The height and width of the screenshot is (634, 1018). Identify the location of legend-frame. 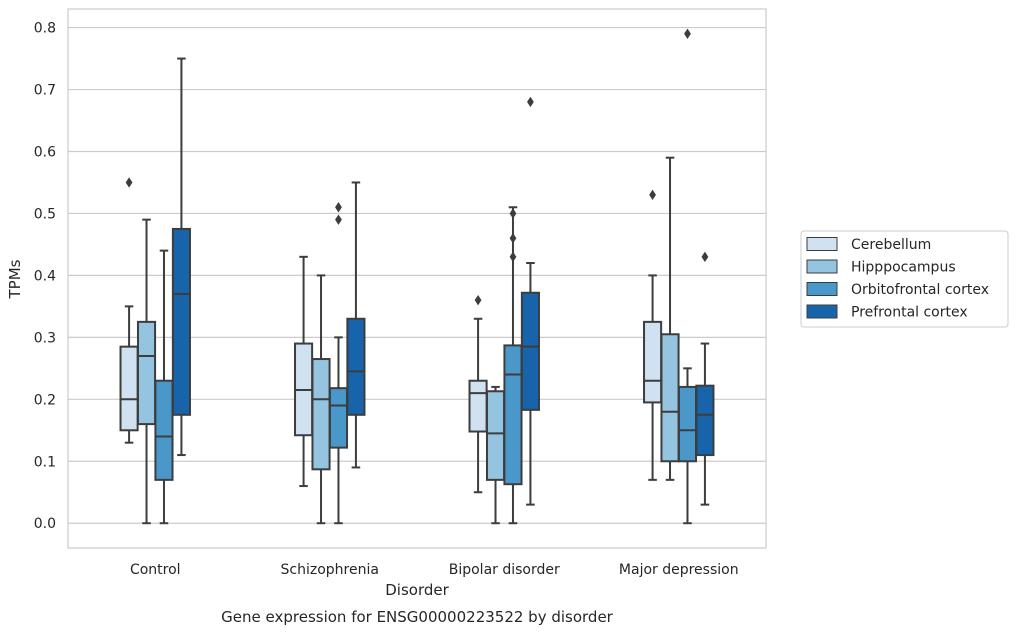
(904, 279).